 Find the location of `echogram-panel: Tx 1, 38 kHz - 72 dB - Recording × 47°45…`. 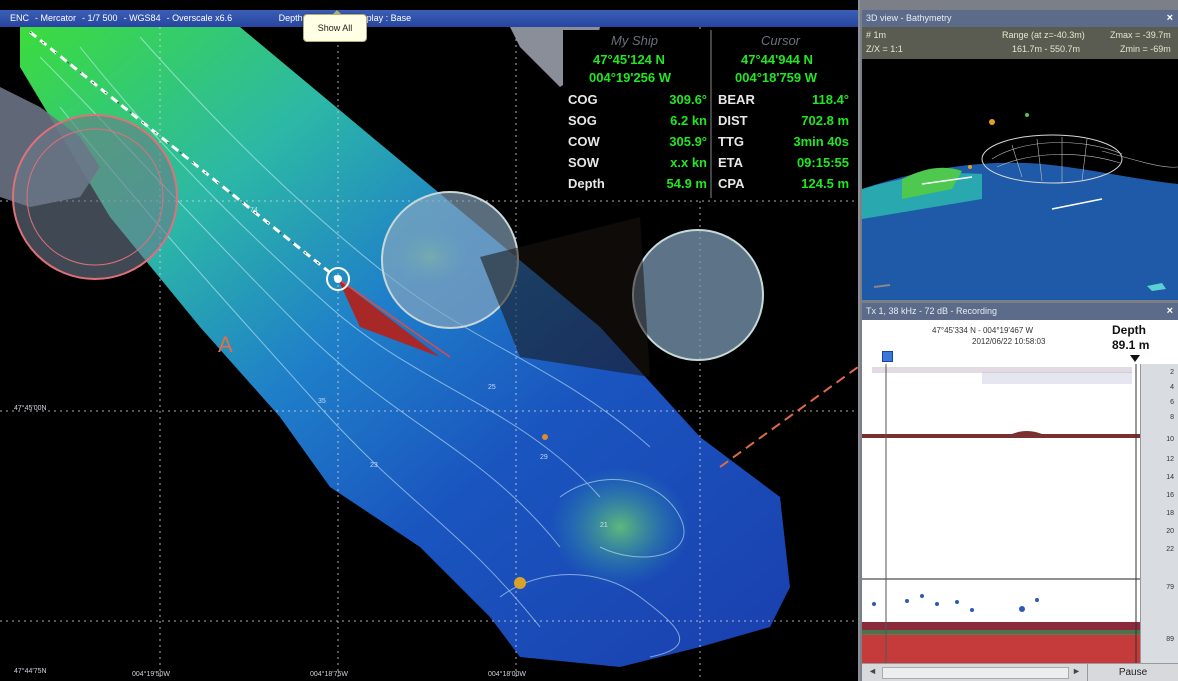

echogram-panel: Tx 1, 38 kHz - 72 dB - Recording × 47°45… is located at coordinates (1020, 492).